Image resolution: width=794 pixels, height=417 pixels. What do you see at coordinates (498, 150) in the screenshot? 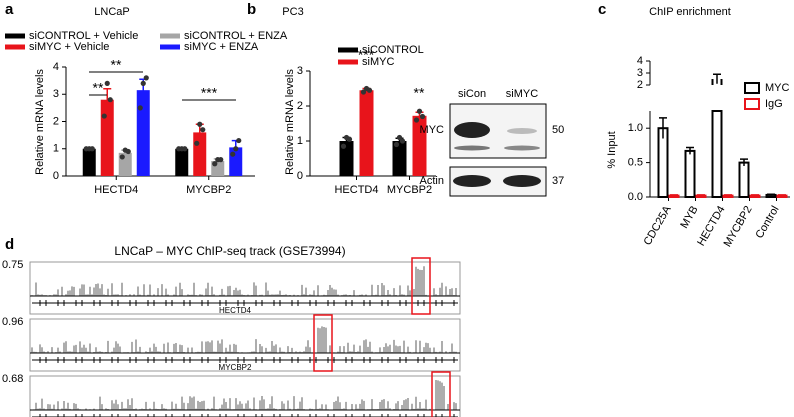
I see `blot` at bounding box center [498, 150].